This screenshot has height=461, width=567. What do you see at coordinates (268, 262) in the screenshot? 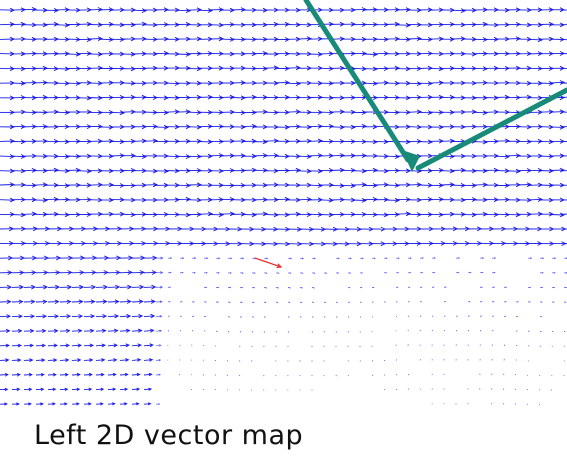
I see `highlight-vector` at bounding box center [268, 262].